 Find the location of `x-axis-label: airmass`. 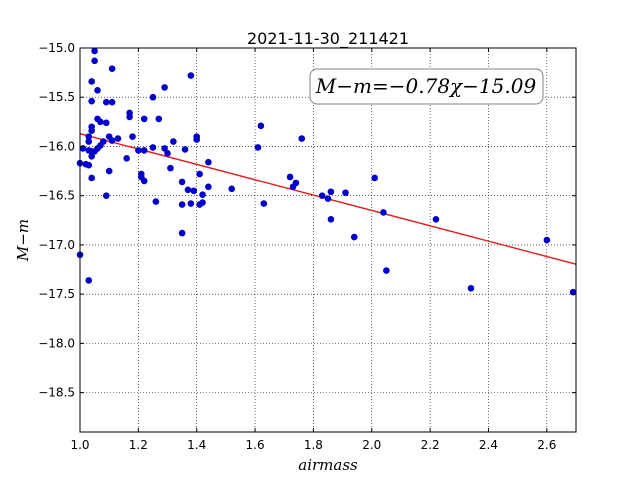

x-axis-label: airmass is located at coordinates (328, 465).